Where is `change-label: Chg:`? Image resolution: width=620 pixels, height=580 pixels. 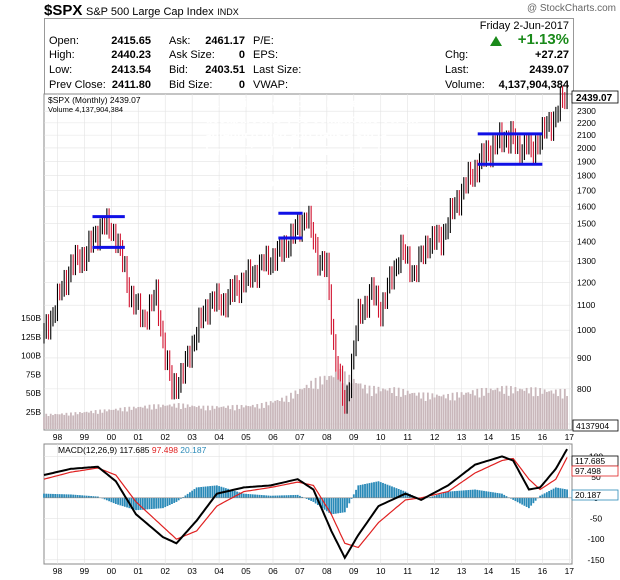
change-label: Chg: is located at coordinates (457, 55).